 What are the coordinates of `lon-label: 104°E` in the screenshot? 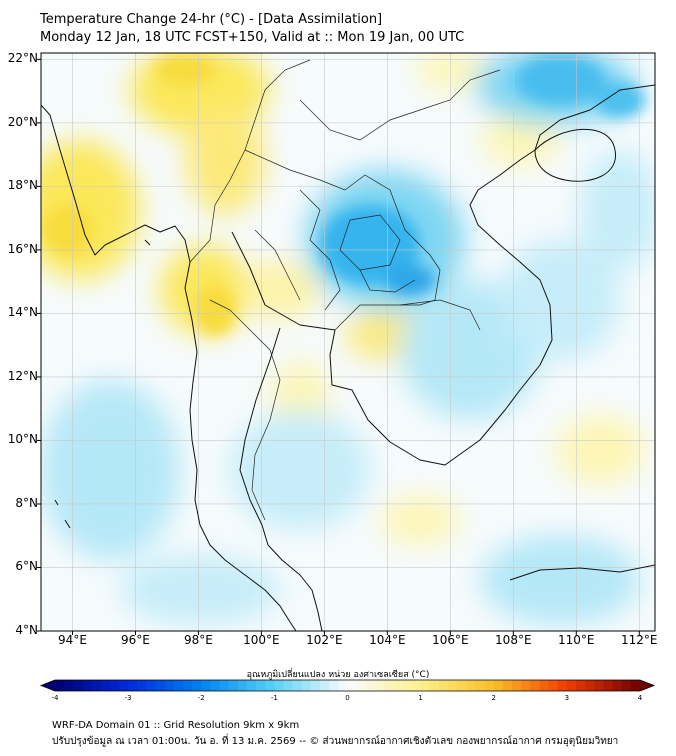 It's located at (387, 640).